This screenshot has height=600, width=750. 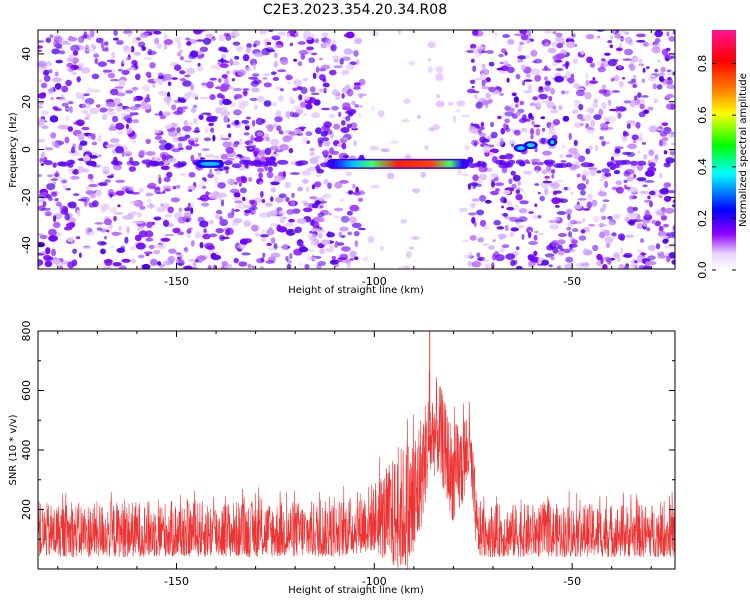 I want to click on snr-ytick-label: 200, so click(x=26, y=509).